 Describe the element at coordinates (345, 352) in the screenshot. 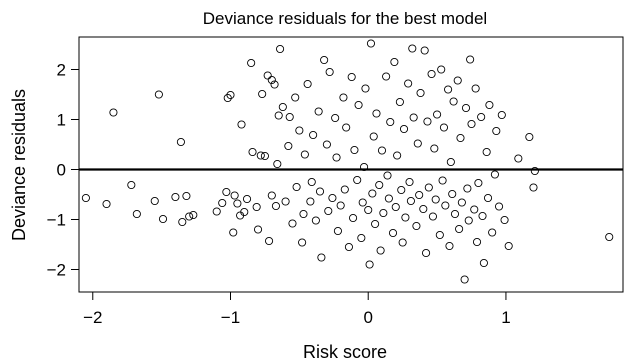

I see `x-axis-label: Risk score` at that location.